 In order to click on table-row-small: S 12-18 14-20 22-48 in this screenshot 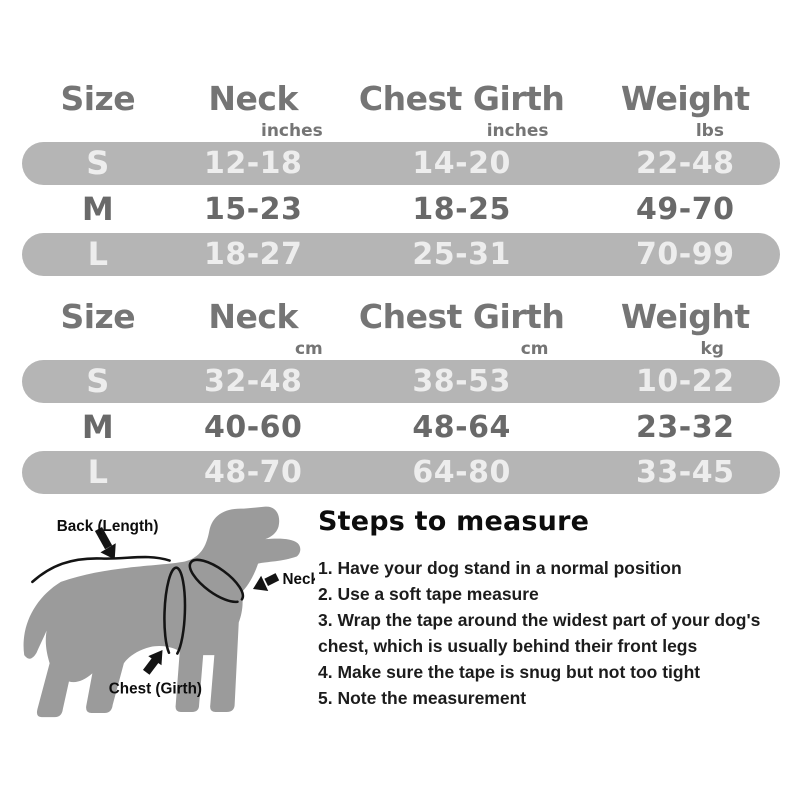, I will do `click(401, 163)`.